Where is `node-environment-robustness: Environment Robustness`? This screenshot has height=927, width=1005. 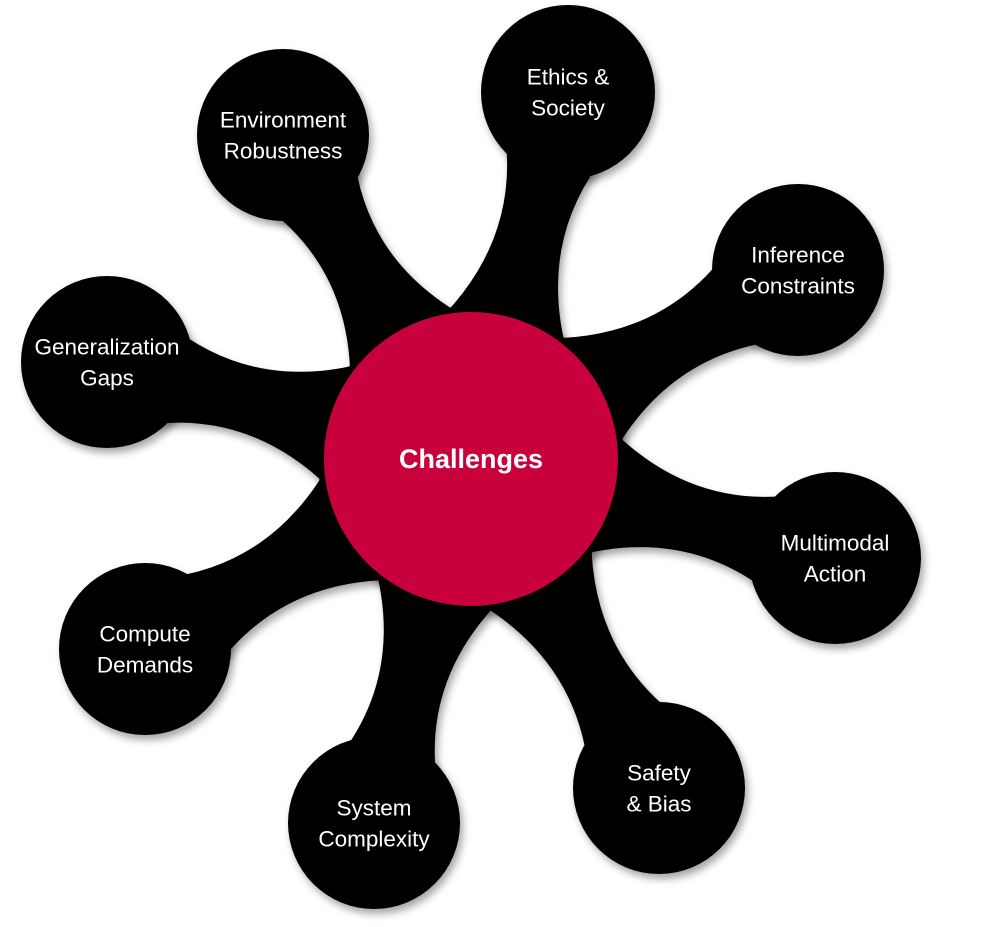 node-environment-robustness: Environment Robustness is located at coordinates (283, 135).